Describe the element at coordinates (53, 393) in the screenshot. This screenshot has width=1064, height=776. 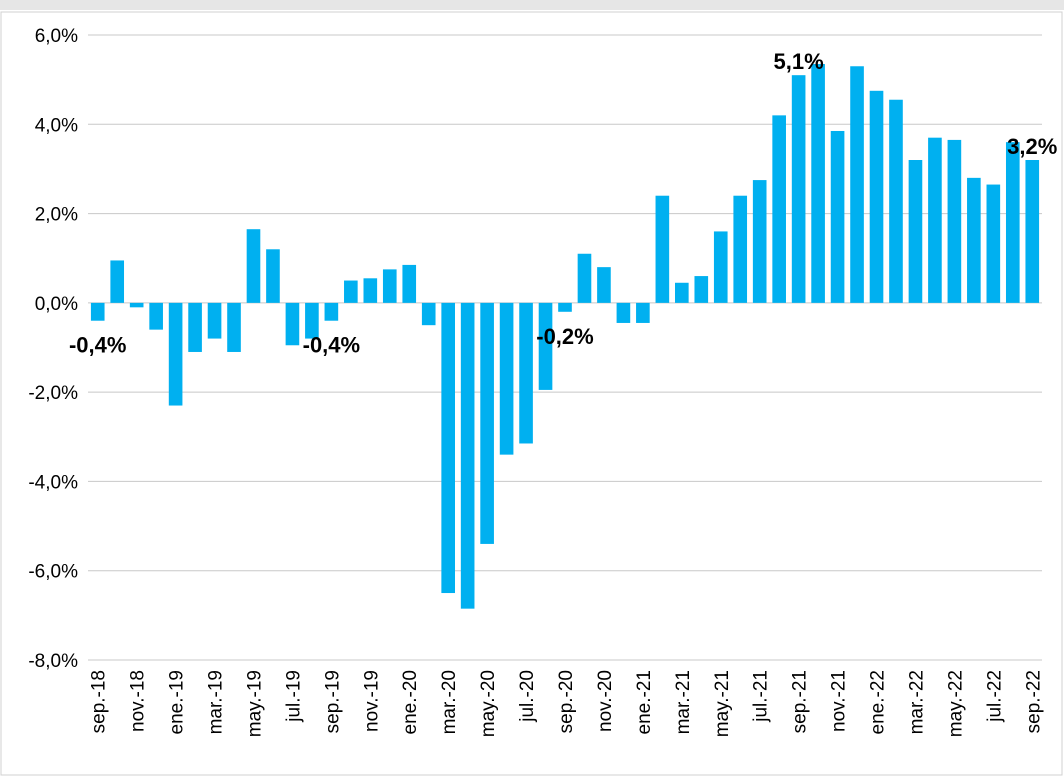
I see `y-tick-label: -2,0%` at that location.